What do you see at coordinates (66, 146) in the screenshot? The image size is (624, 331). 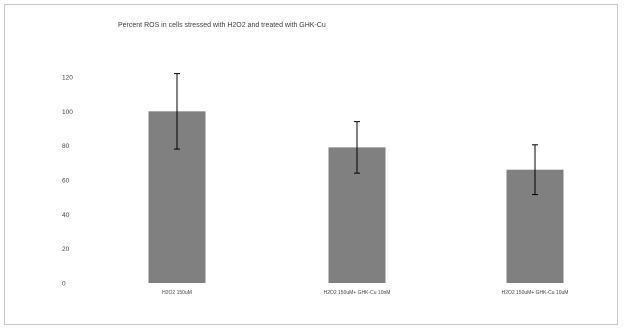 I see `y-tick-label: 80` at bounding box center [66, 146].